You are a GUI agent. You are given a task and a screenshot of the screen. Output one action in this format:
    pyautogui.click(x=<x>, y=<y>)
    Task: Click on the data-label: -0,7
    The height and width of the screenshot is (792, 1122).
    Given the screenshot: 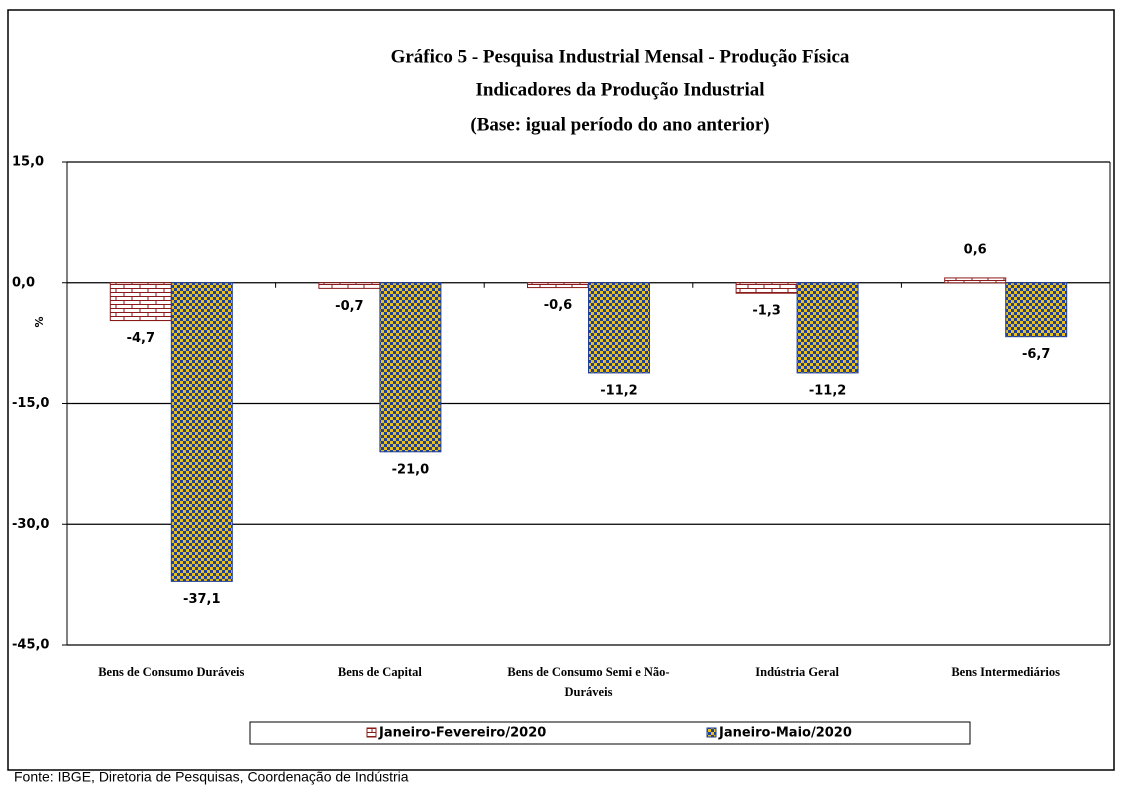 What is the action you would take?
    pyautogui.click(x=349, y=306)
    